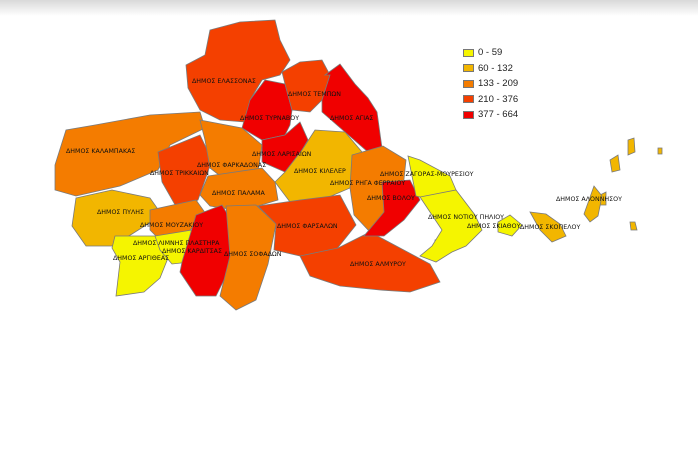 The height and width of the screenshot is (454, 698). I want to click on legend-label: 377 - 664, so click(498, 115).